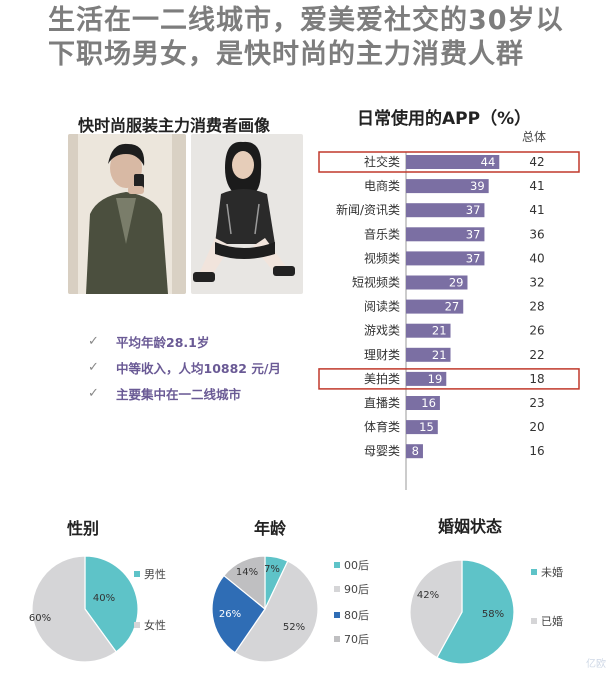 This screenshot has height=676, width=614. What do you see at coordinates (536, 355) in the screenshot?
I see `overall-value-label: 22` at bounding box center [536, 355].